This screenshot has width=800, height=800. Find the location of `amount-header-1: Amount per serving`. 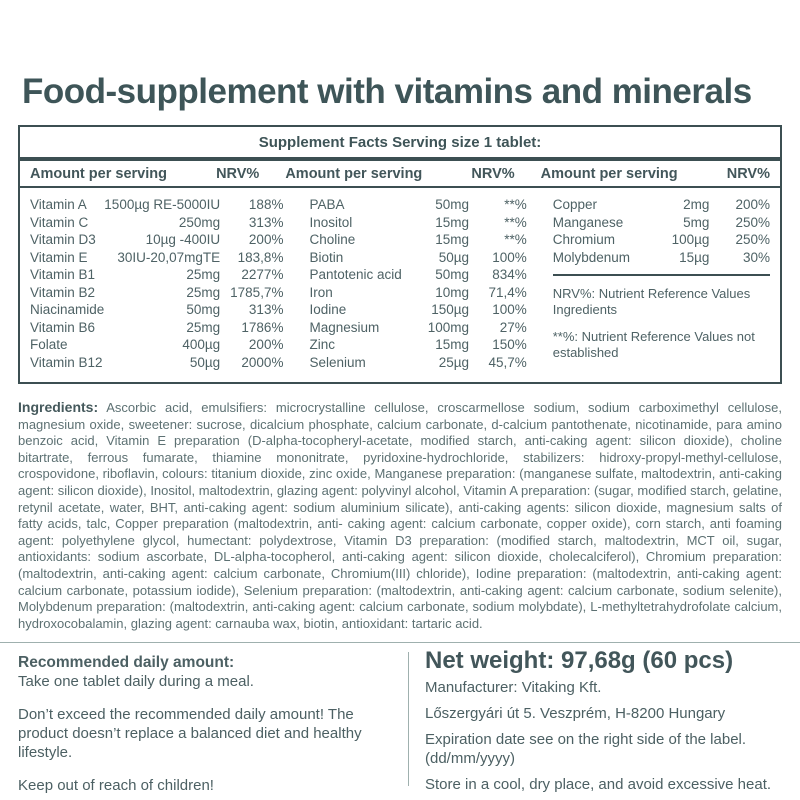

amount-header-1: Amount per serving is located at coordinates (98, 174).